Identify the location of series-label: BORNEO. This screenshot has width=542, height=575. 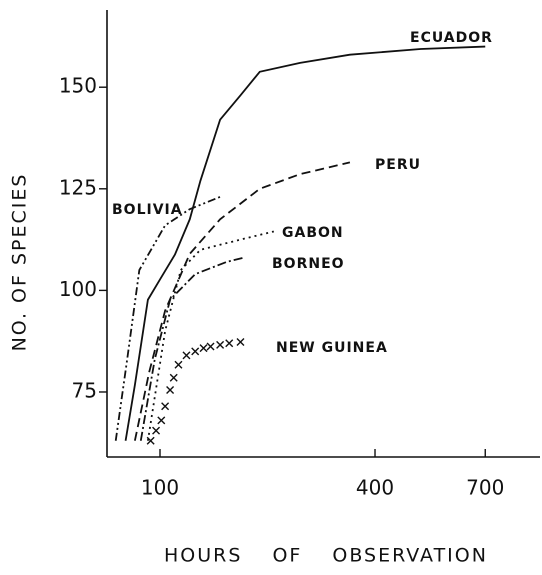
(308, 264).